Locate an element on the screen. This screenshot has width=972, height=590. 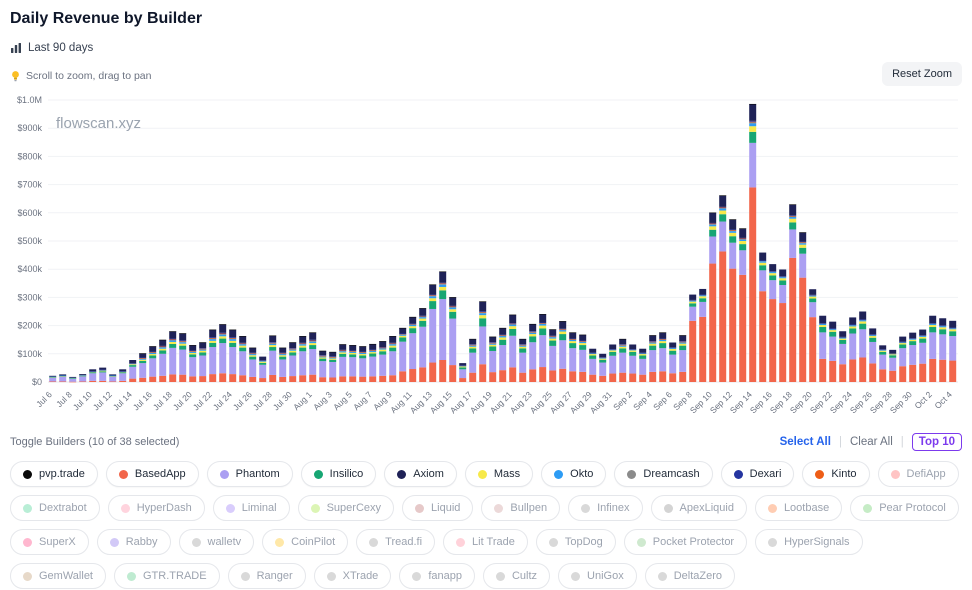
builder-chip-supercexy: SuperCexy is located at coordinates (346, 508).